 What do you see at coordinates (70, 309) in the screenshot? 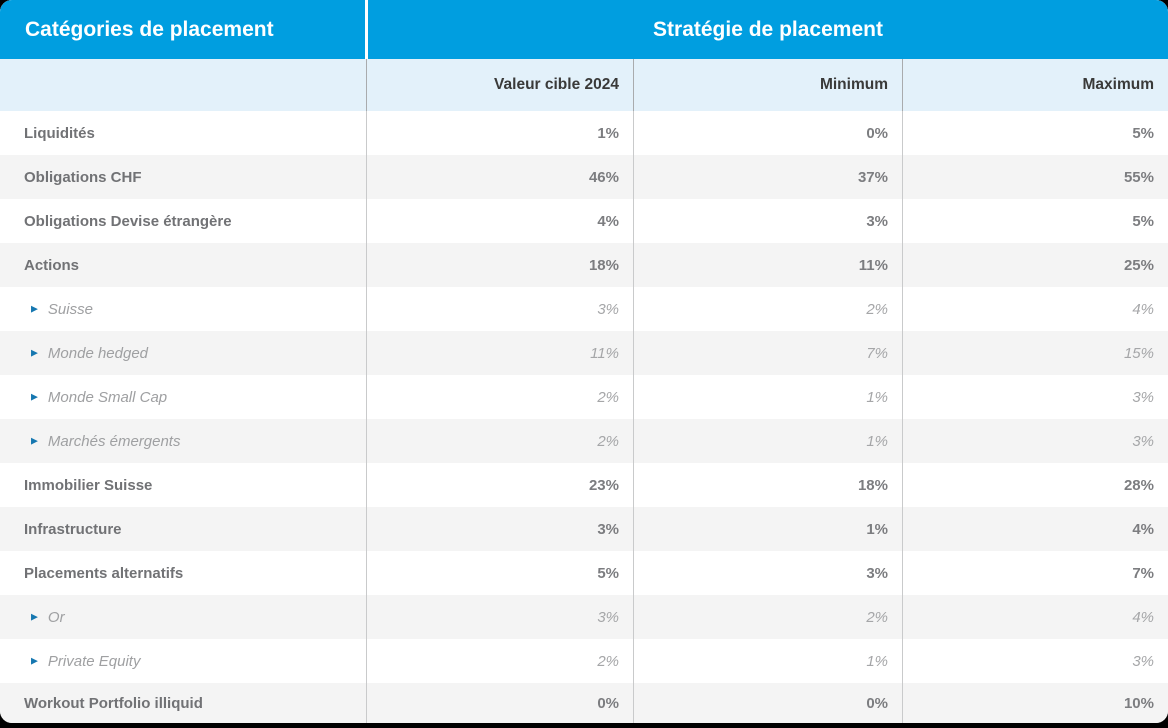
I see `category-label: Suisse` at bounding box center [70, 309].